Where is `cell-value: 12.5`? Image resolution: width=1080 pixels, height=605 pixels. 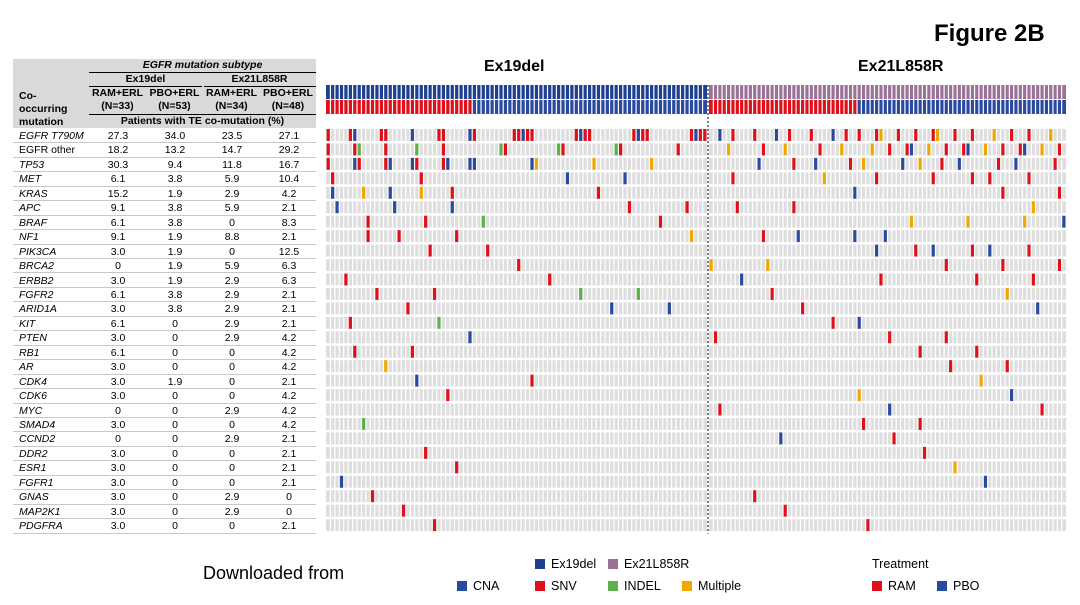
cell-value: 12.5 is located at coordinates (289, 251).